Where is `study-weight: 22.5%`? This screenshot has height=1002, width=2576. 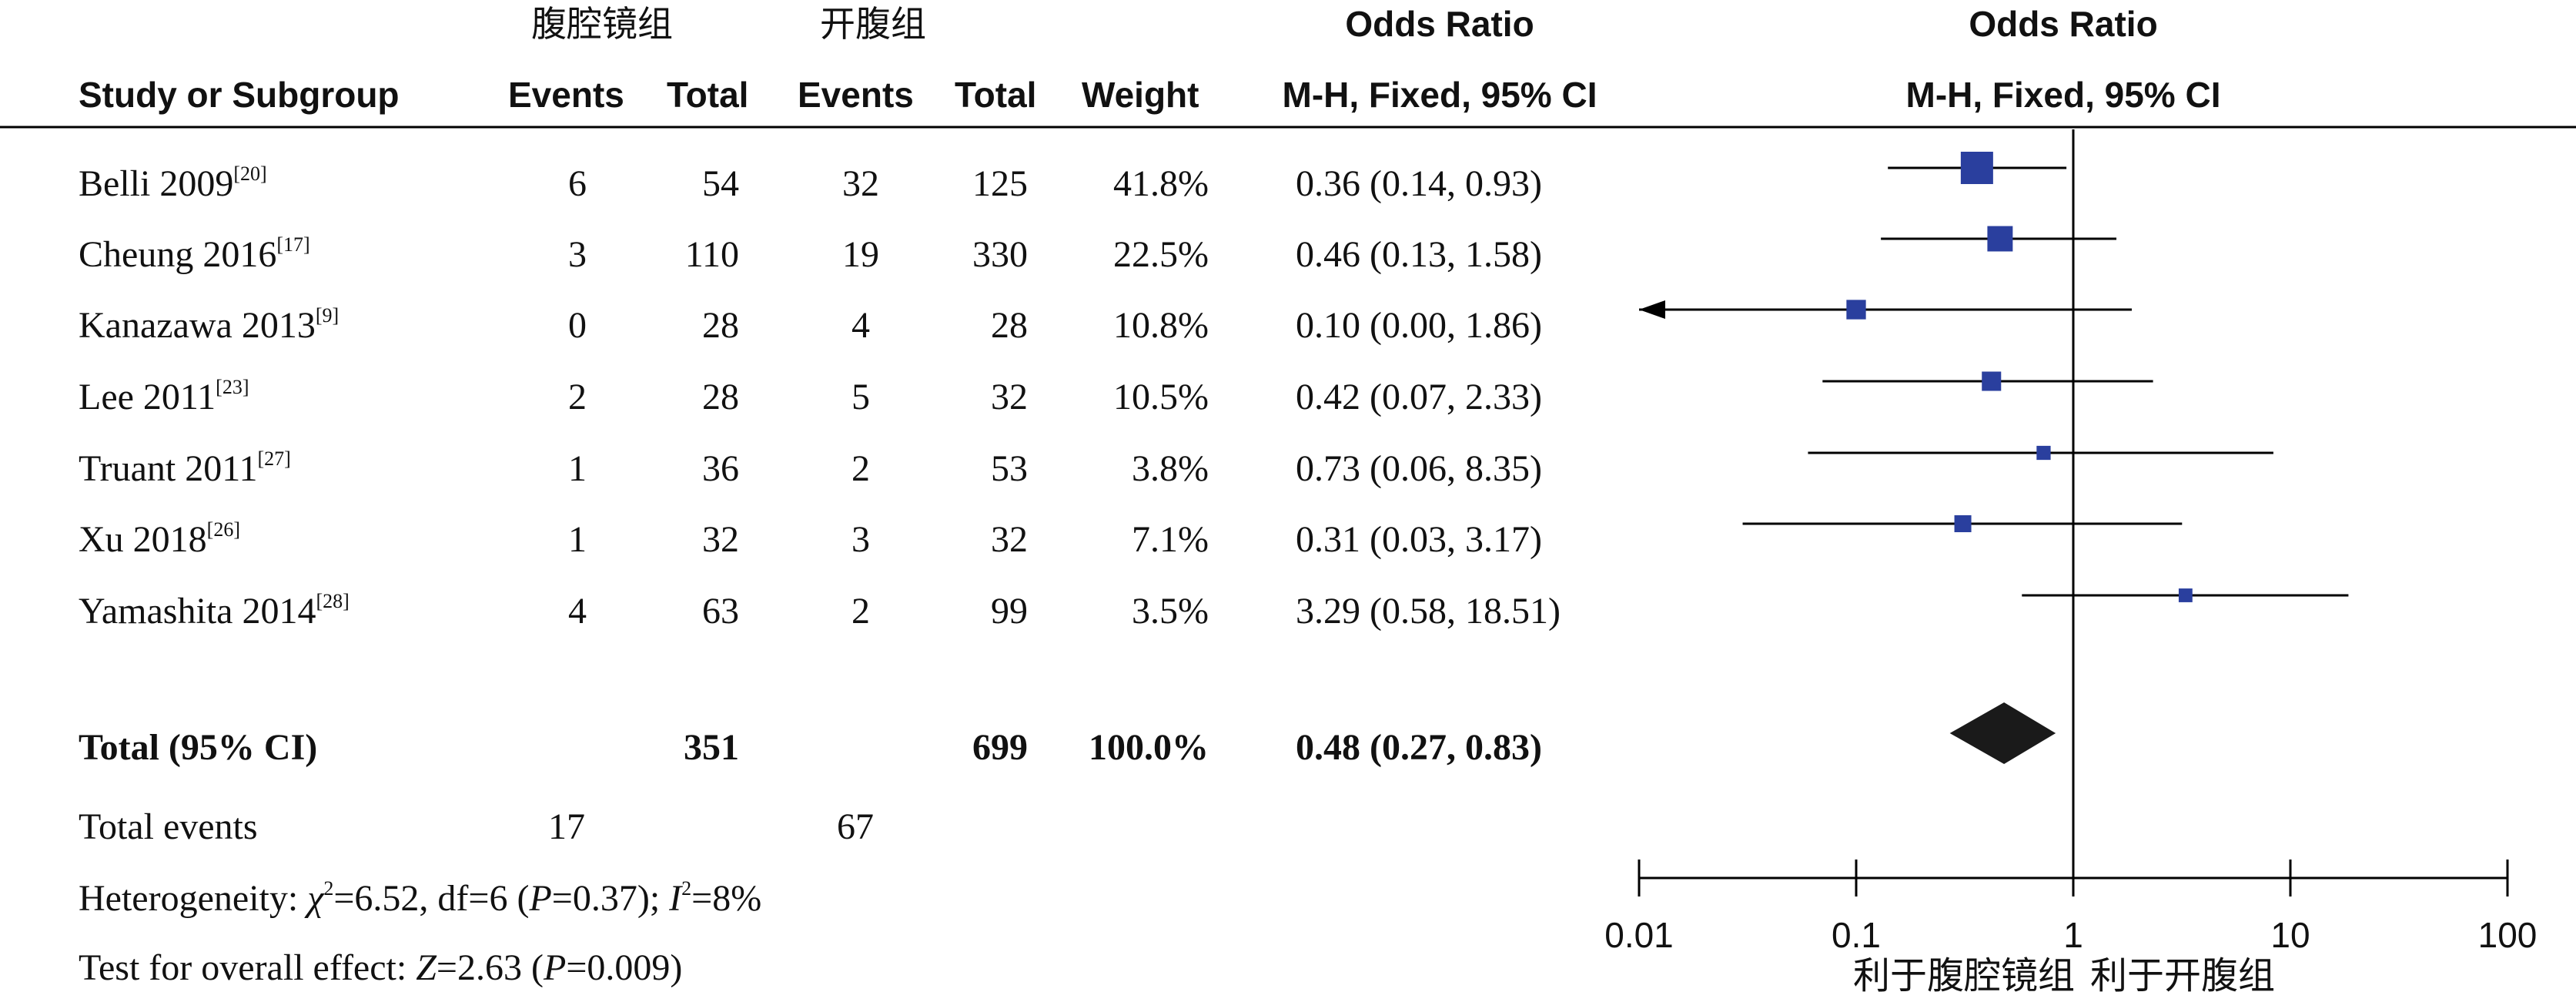 study-weight: 22.5% is located at coordinates (1161, 254).